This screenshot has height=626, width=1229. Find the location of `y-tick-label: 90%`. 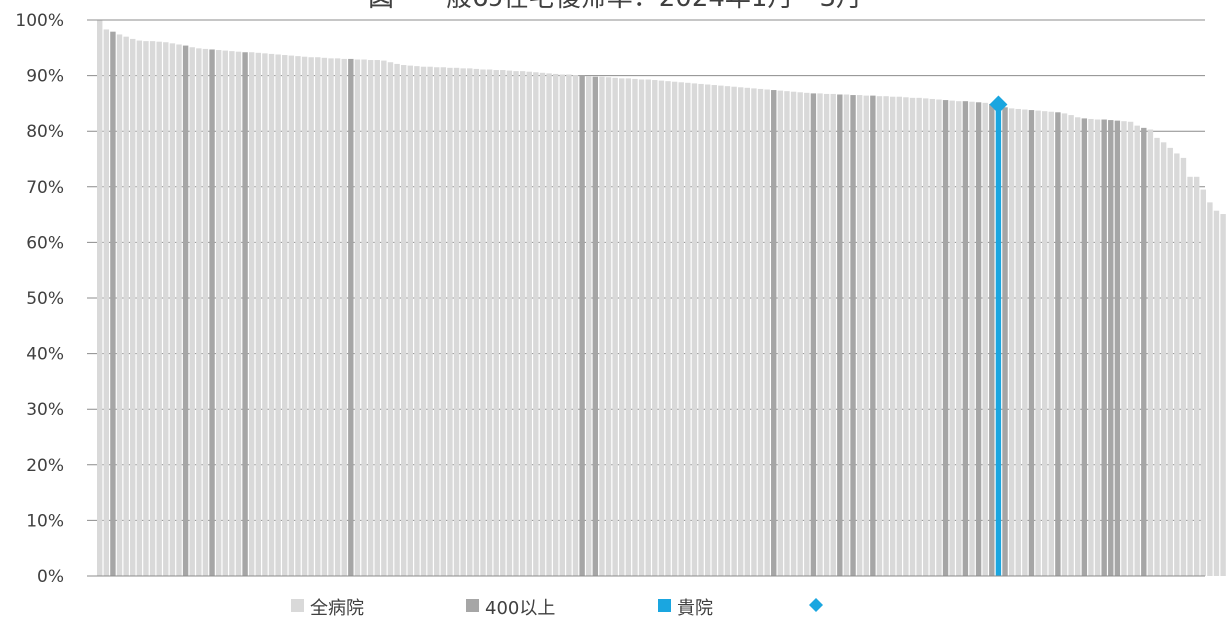

y-tick-label: 90% is located at coordinates (45, 77).